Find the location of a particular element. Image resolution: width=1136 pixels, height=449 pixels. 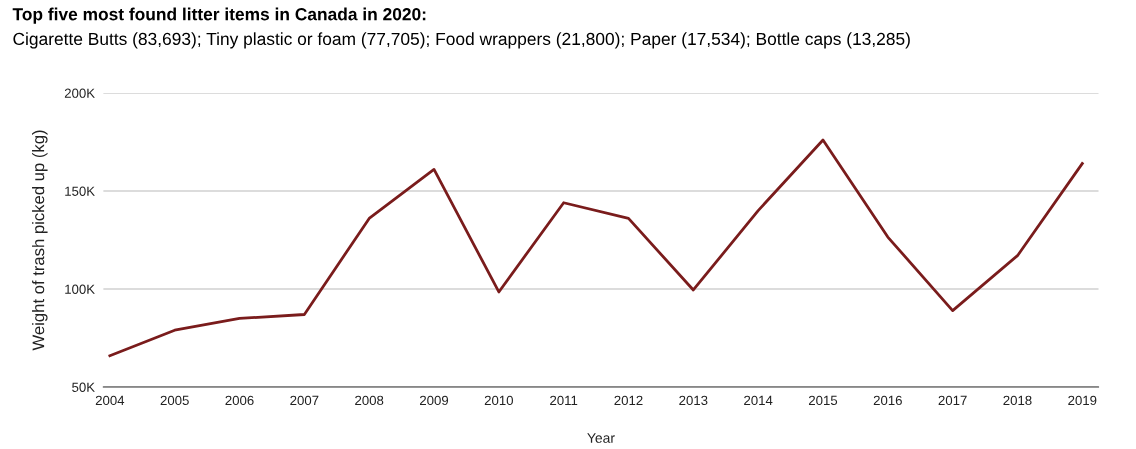

x-tick-label: 2006 is located at coordinates (239, 400).